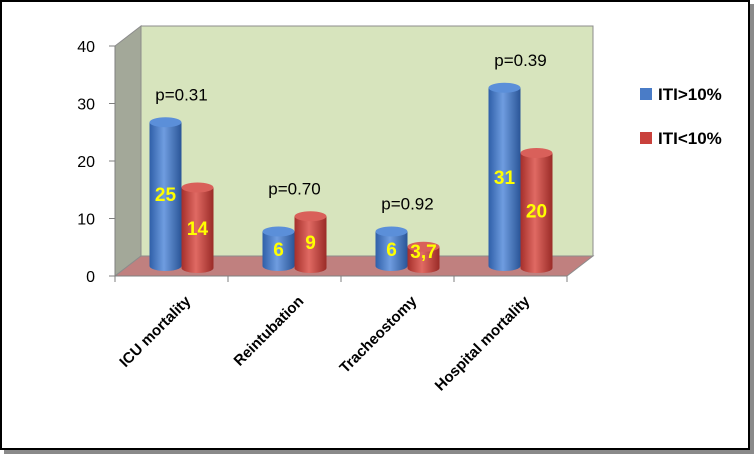  I want to click on data-label: 31, so click(505, 178).